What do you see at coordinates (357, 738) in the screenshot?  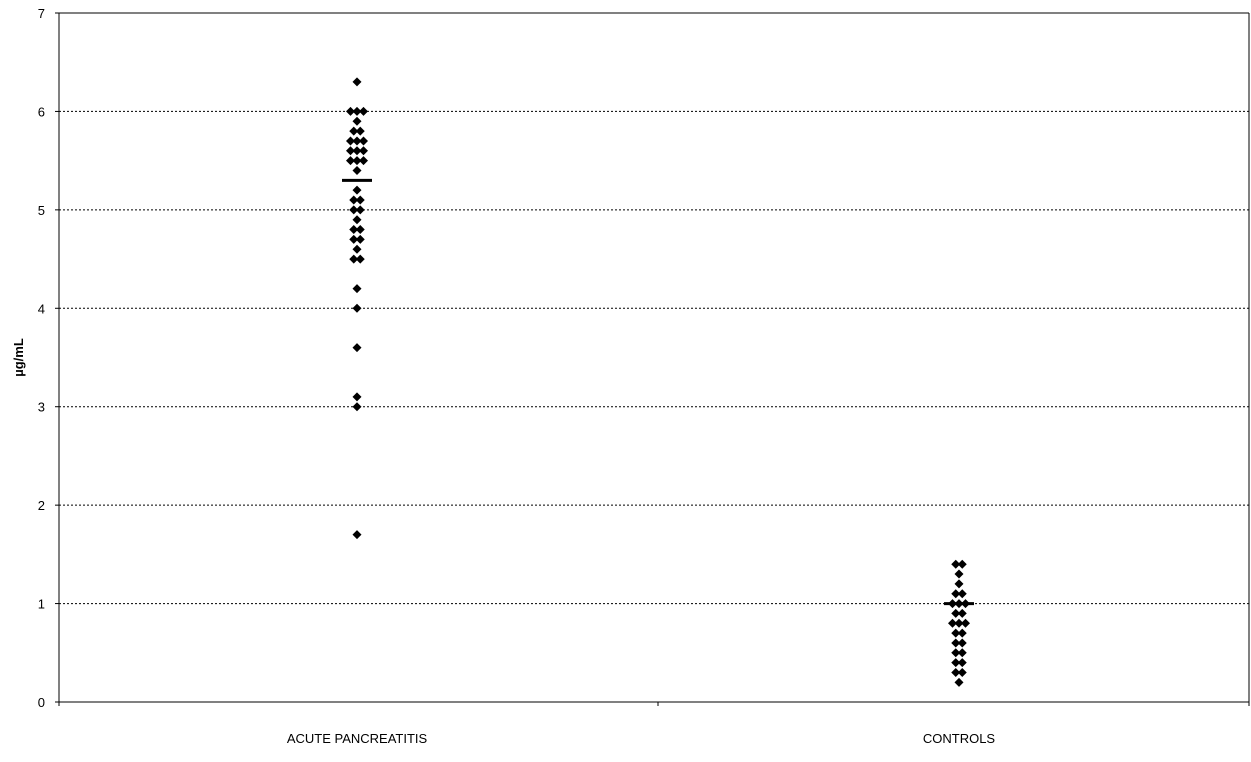 I see `category-label: ACUTE PANCREATITIS` at bounding box center [357, 738].